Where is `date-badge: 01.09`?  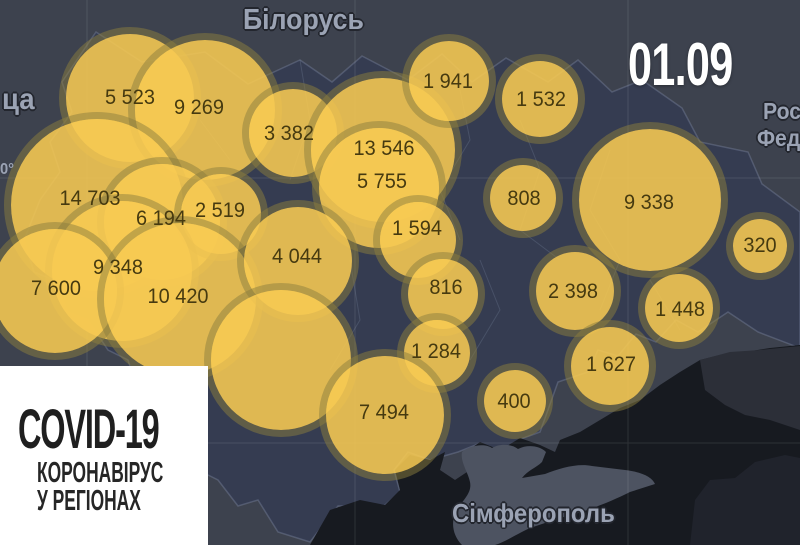
date-badge: 01.09 is located at coordinates (680, 64).